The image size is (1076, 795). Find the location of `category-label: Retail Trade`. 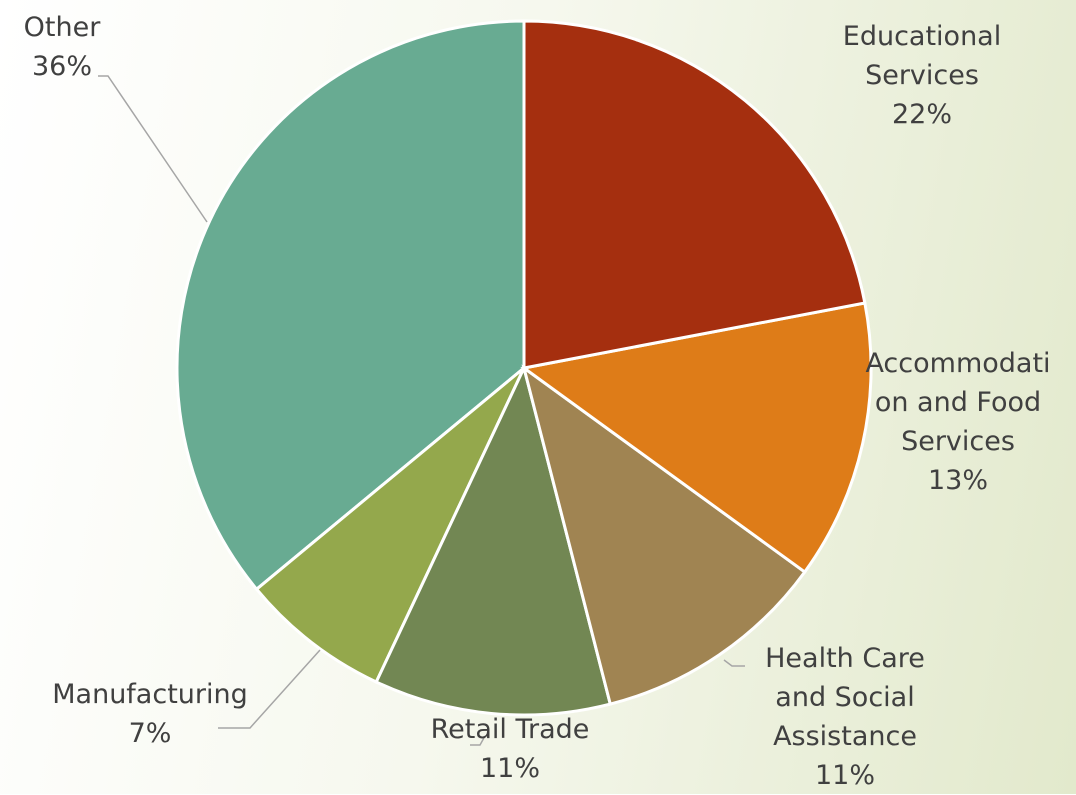

category-label: Retail Trade is located at coordinates (510, 729).